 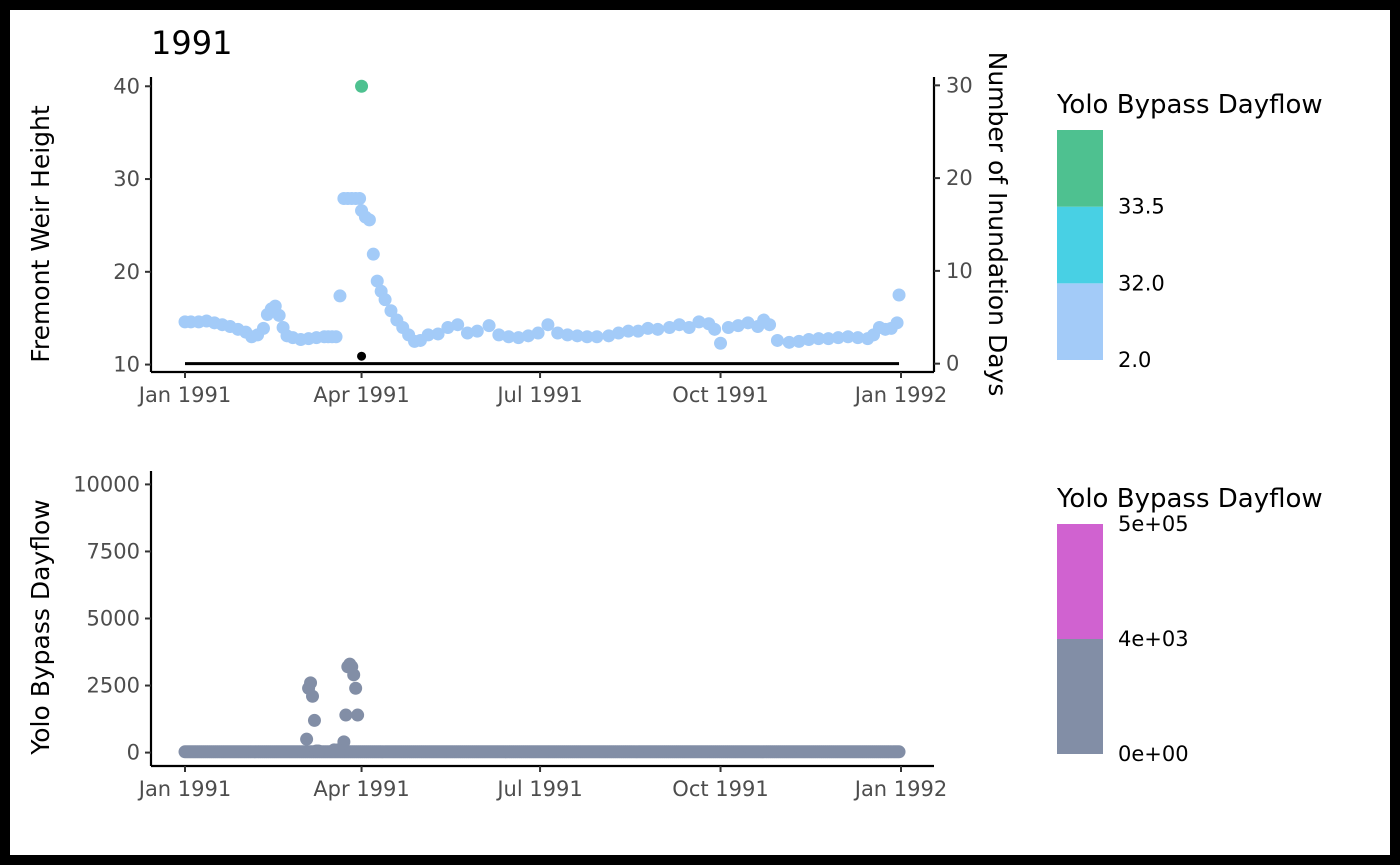 I want to click on top-y-ticks: 10 20 30 40, so click(x=132, y=225).